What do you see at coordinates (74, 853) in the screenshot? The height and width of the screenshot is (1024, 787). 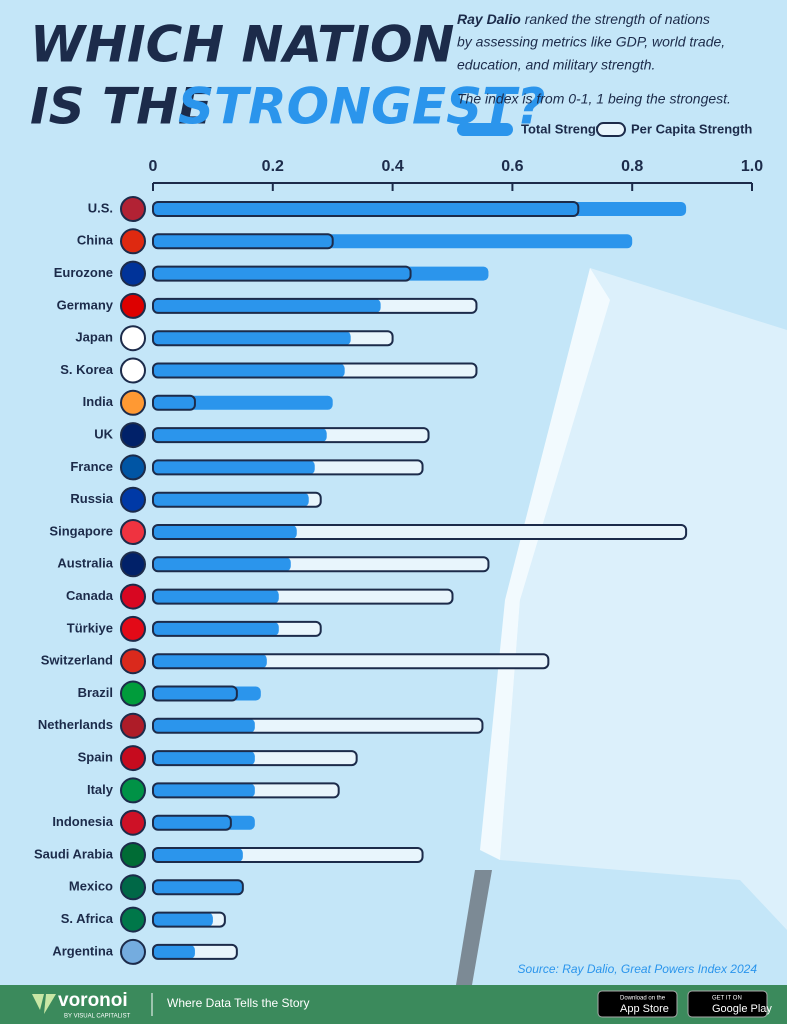 I see `category-label: Saudi Arabia` at bounding box center [74, 853].